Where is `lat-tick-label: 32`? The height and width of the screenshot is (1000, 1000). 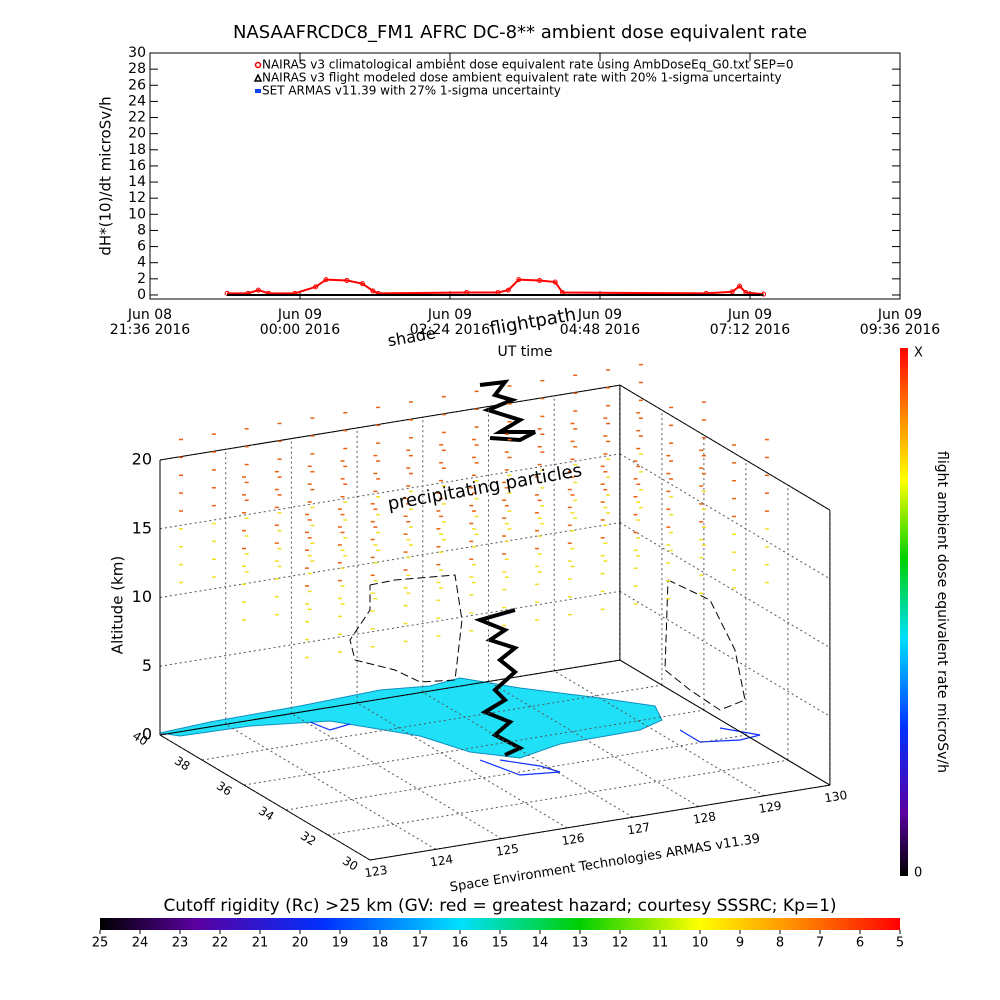
lat-tick-label: 32 is located at coordinates (308, 839).